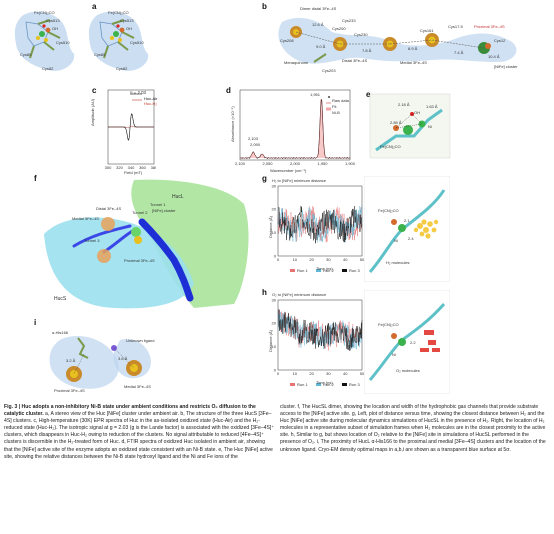 The width and height of the screenshot is (554, 534). What do you see at coordinates (336, 112) in the screenshot?
I see `legend-entry: Ni-B` at bounding box center [336, 112].